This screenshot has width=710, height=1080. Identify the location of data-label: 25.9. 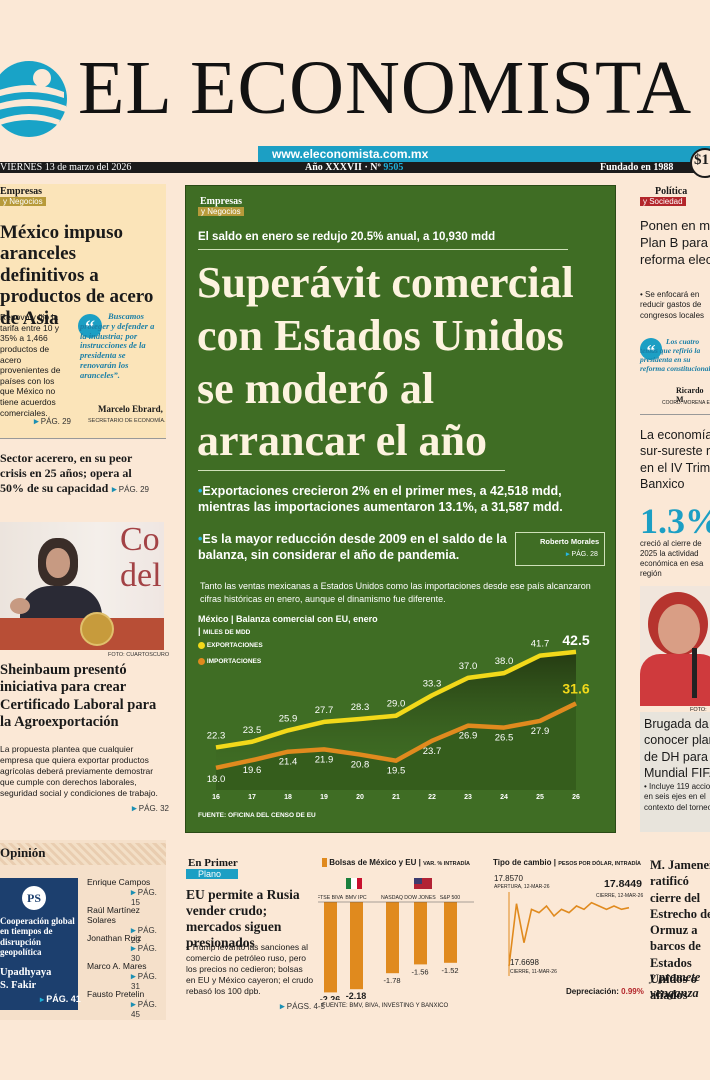
(288, 718).